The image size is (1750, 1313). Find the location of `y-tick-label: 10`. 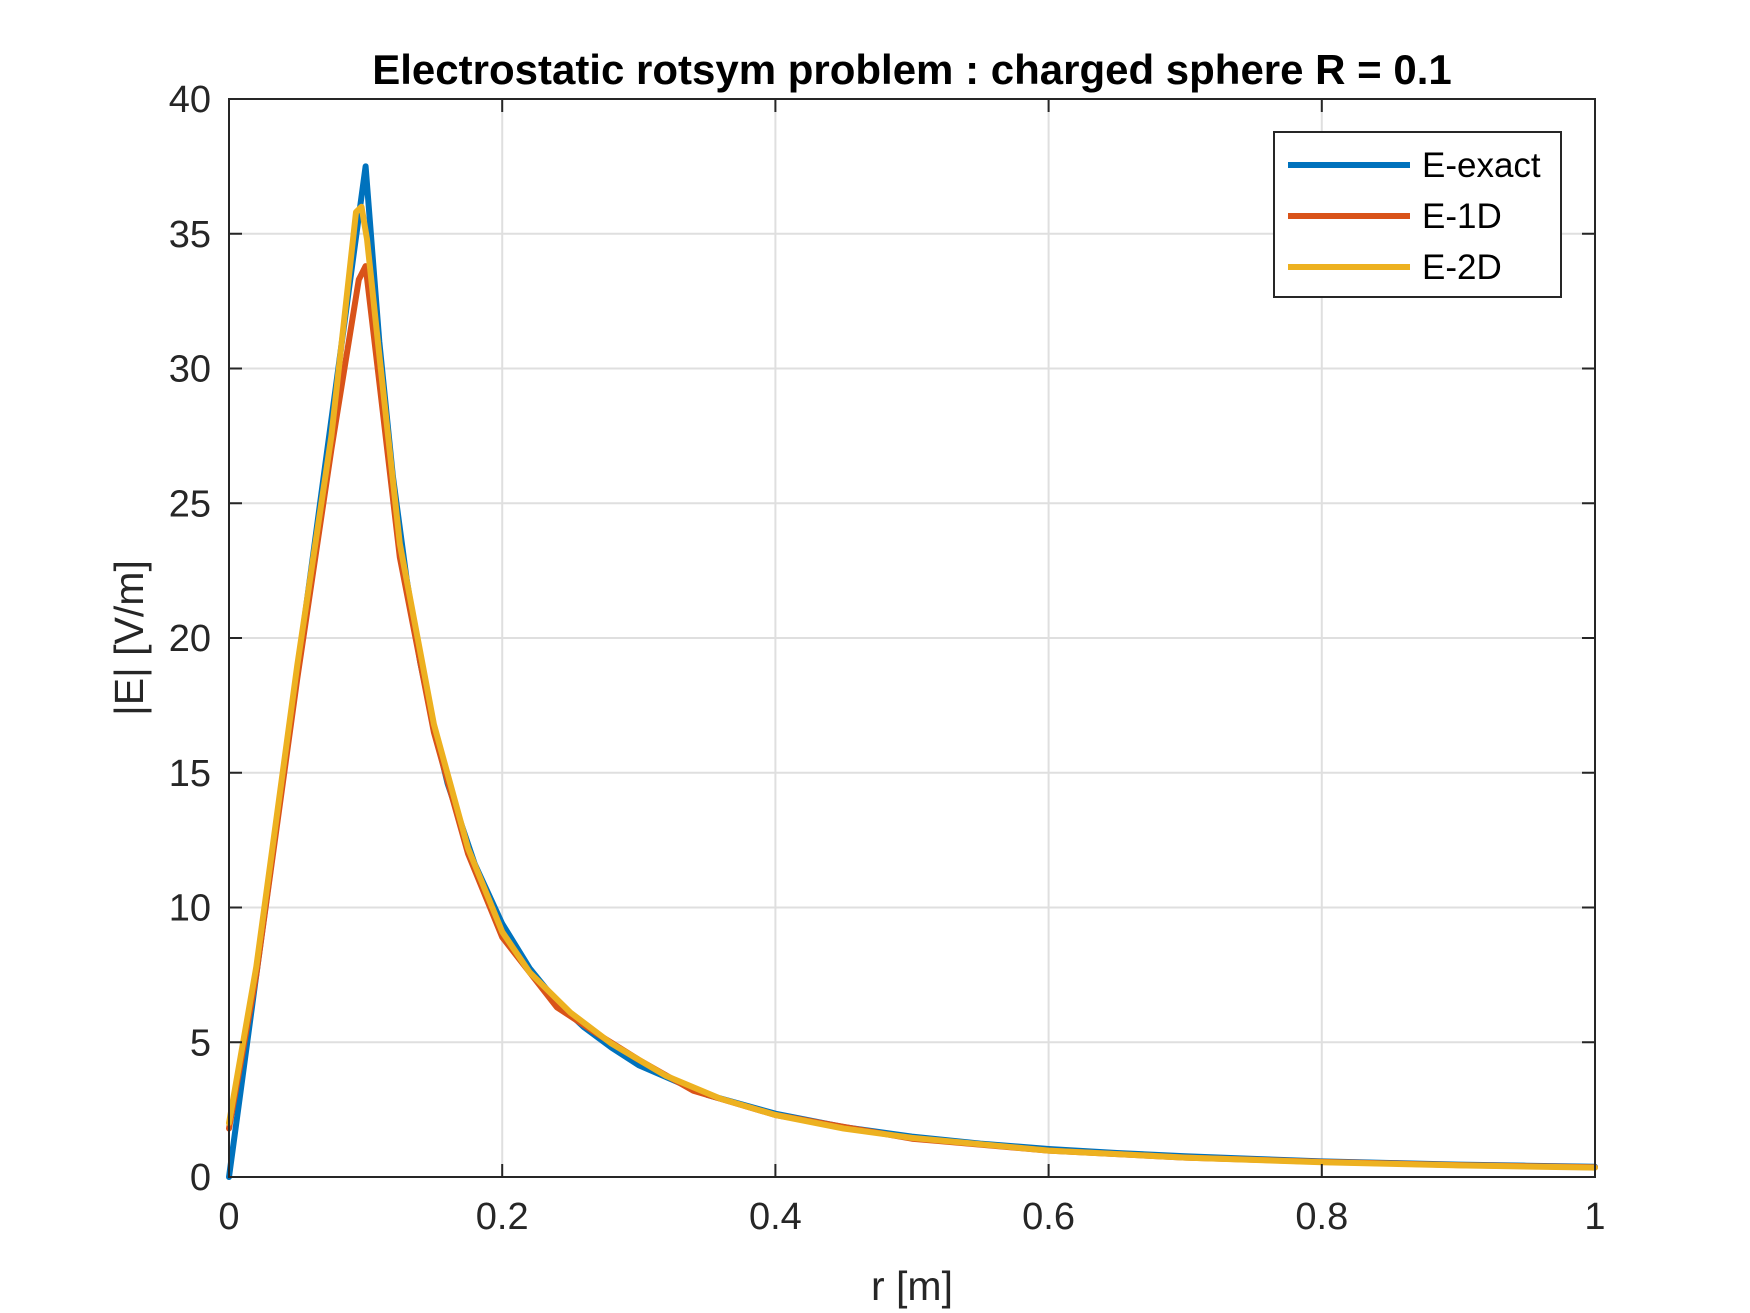

y-tick-label: 10 is located at coordinates (190, 909).